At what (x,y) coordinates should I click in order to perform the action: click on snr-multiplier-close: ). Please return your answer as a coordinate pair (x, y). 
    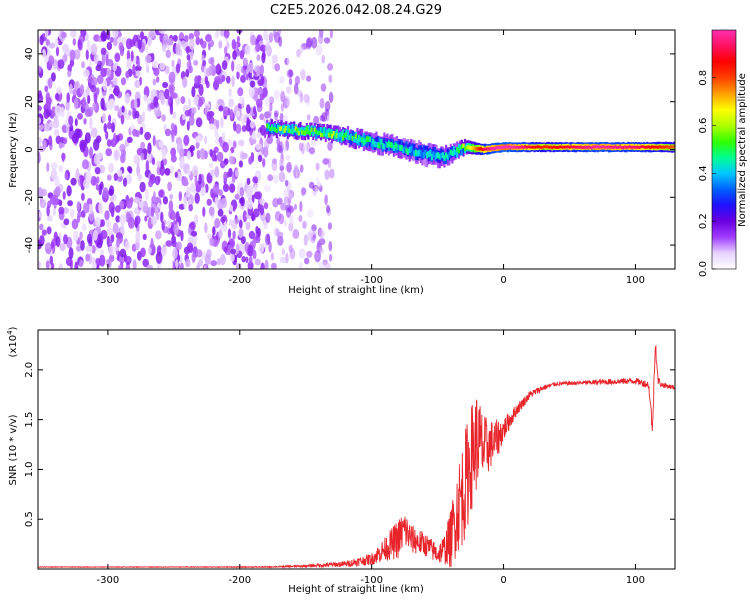
    Looking at the image, I should click on (13, 328).